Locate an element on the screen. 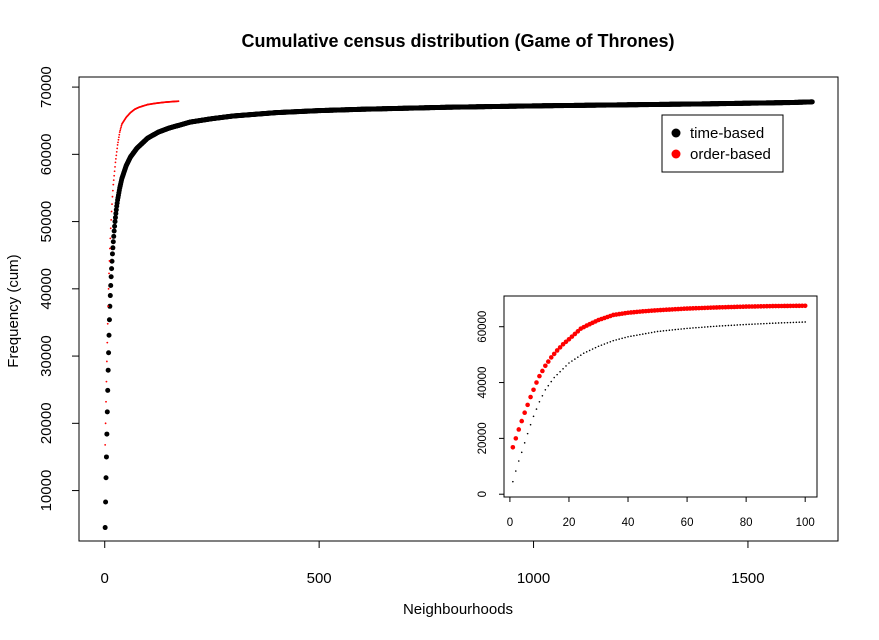  main-y-tick-label: 70000 is located at coordinates (46, 87).